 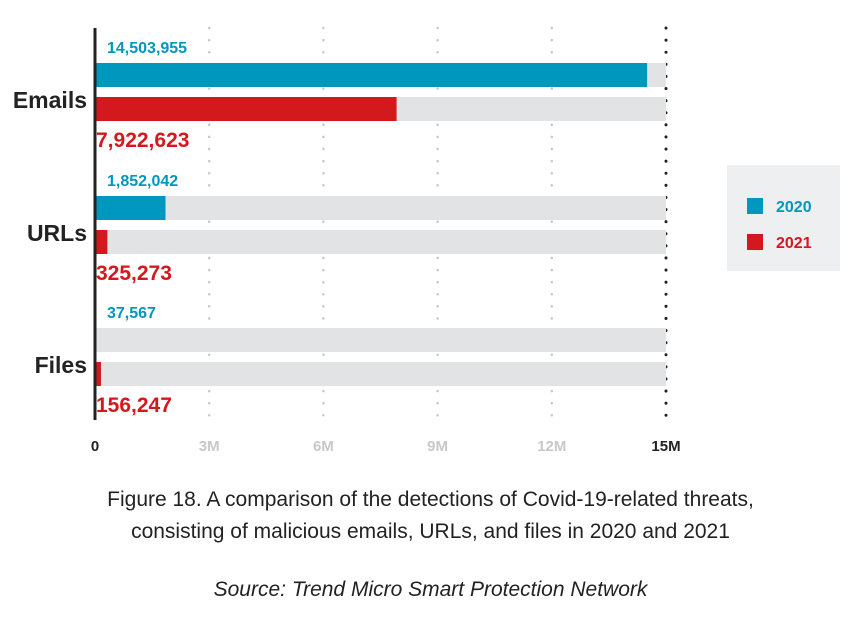 I want to click on x-tick-label: 0, so click(x=95, y=446).